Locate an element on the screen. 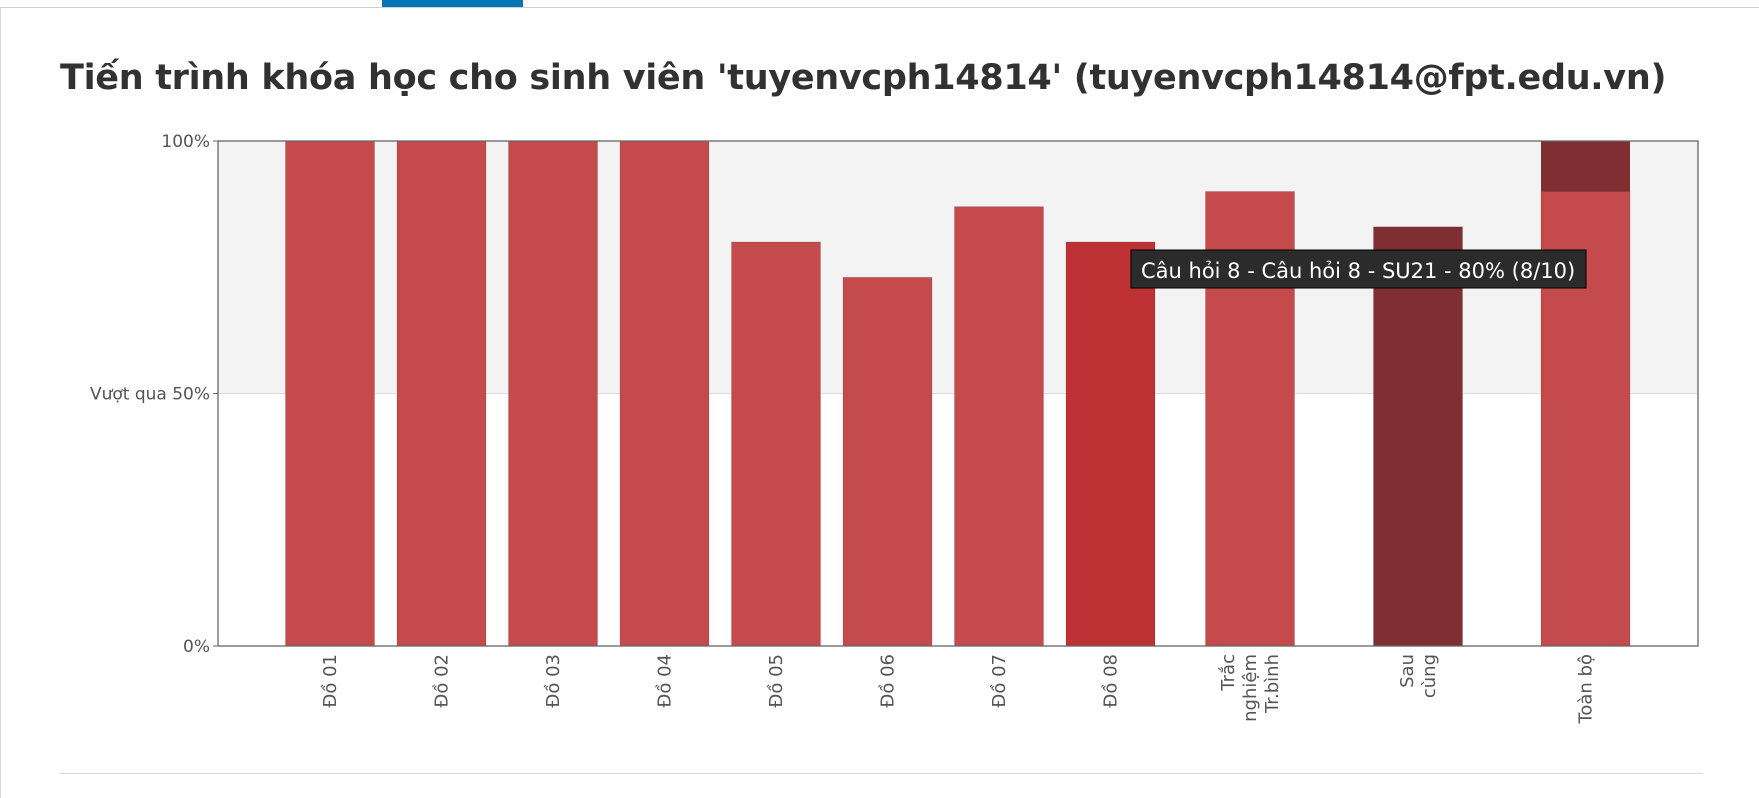  card-border is located at coordinates (0, 403).